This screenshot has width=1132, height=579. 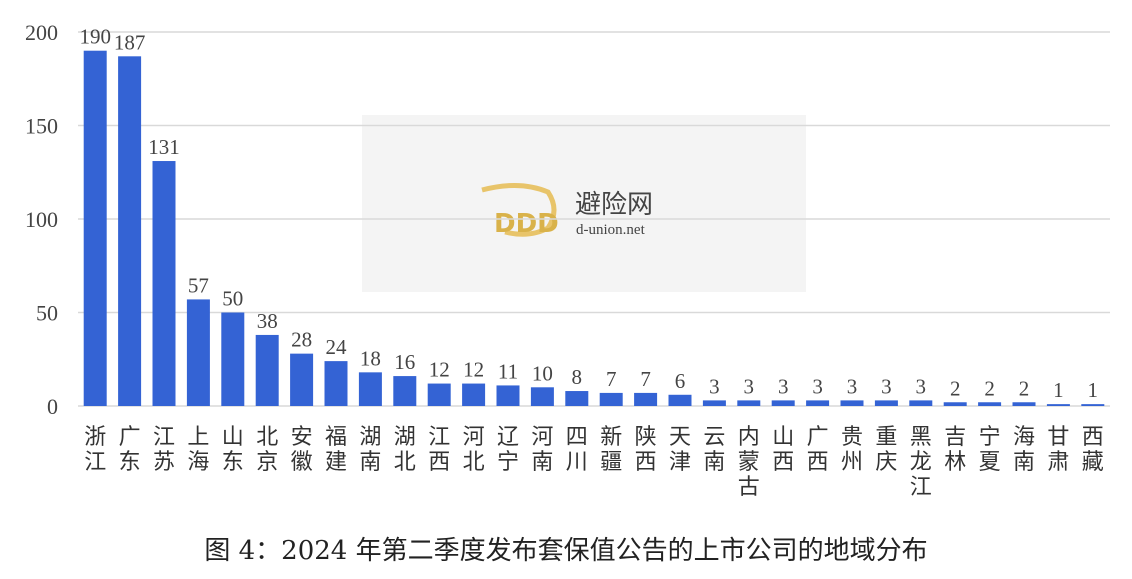 I want to click on data-label: 38, so click(x=267, y=321).